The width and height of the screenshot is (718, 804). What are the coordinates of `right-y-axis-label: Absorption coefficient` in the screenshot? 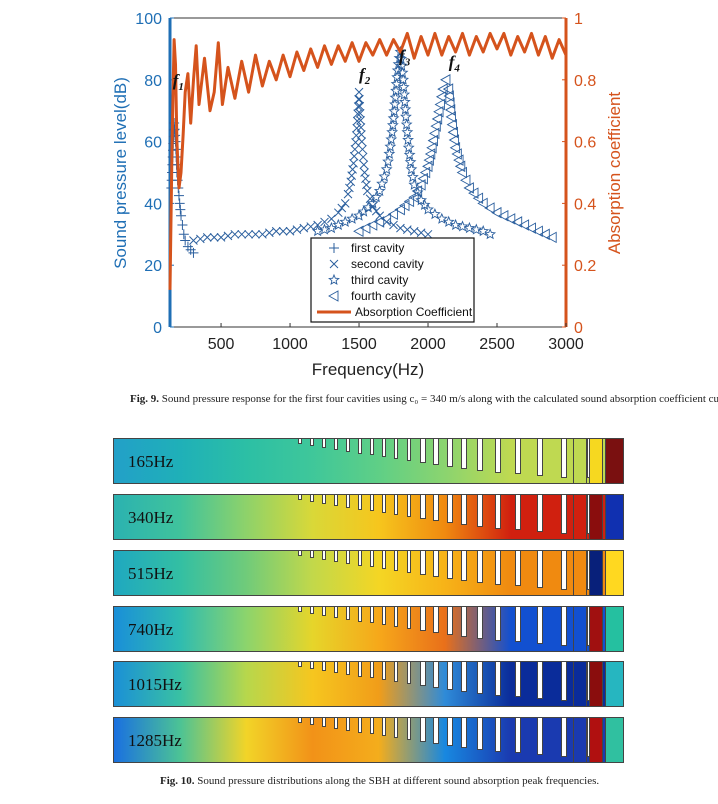 It's located at (614, 173).